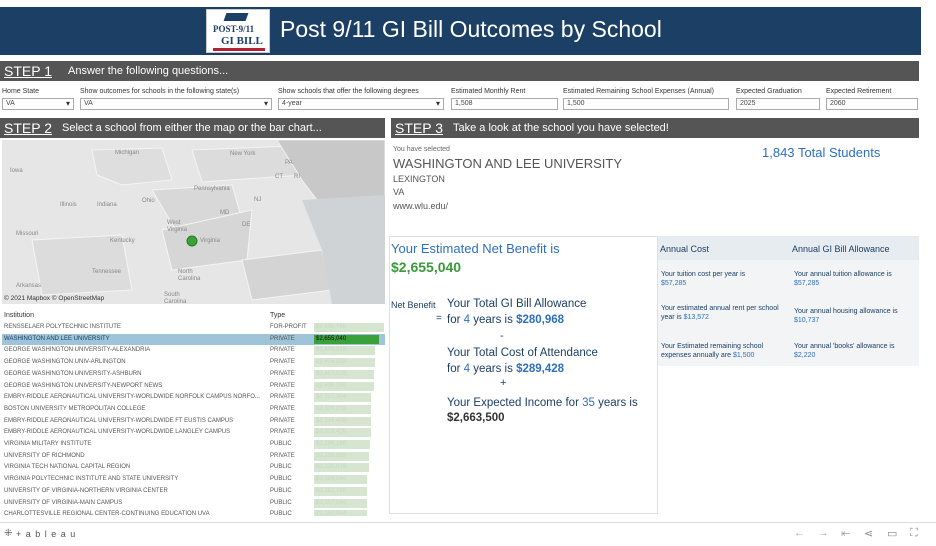 The image size is (936, 546). Describe the element at coordinates (588, 403) in the screenshot. I see `income-years: 35` at that location.